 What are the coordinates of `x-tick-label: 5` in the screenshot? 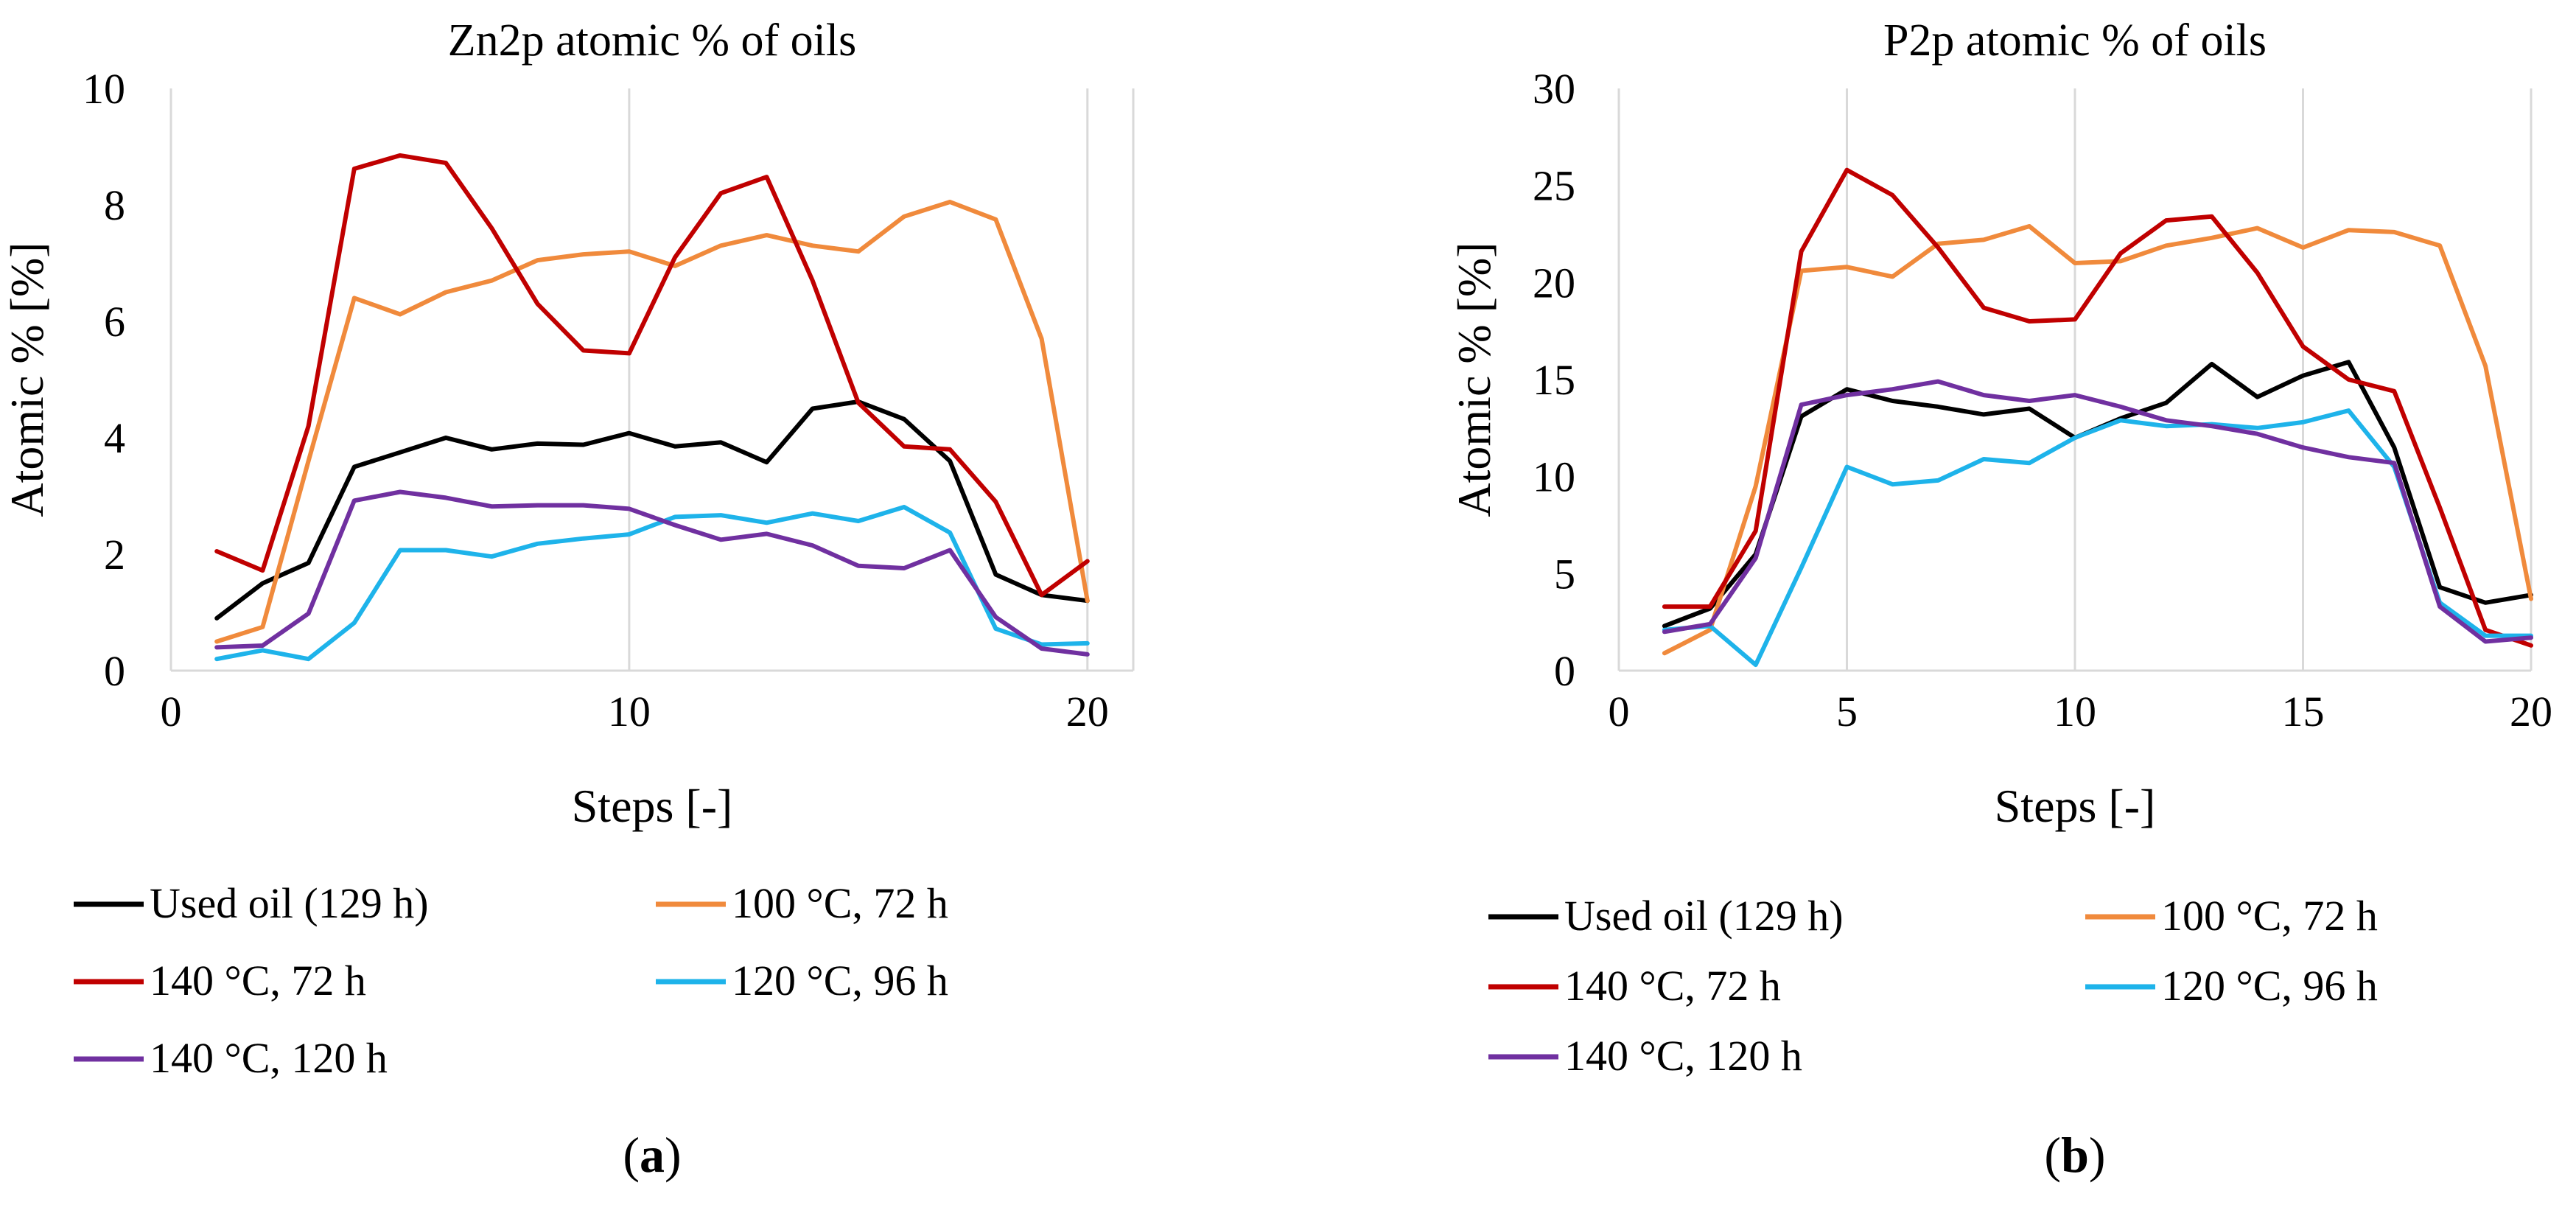 It's located at (1847, 711).